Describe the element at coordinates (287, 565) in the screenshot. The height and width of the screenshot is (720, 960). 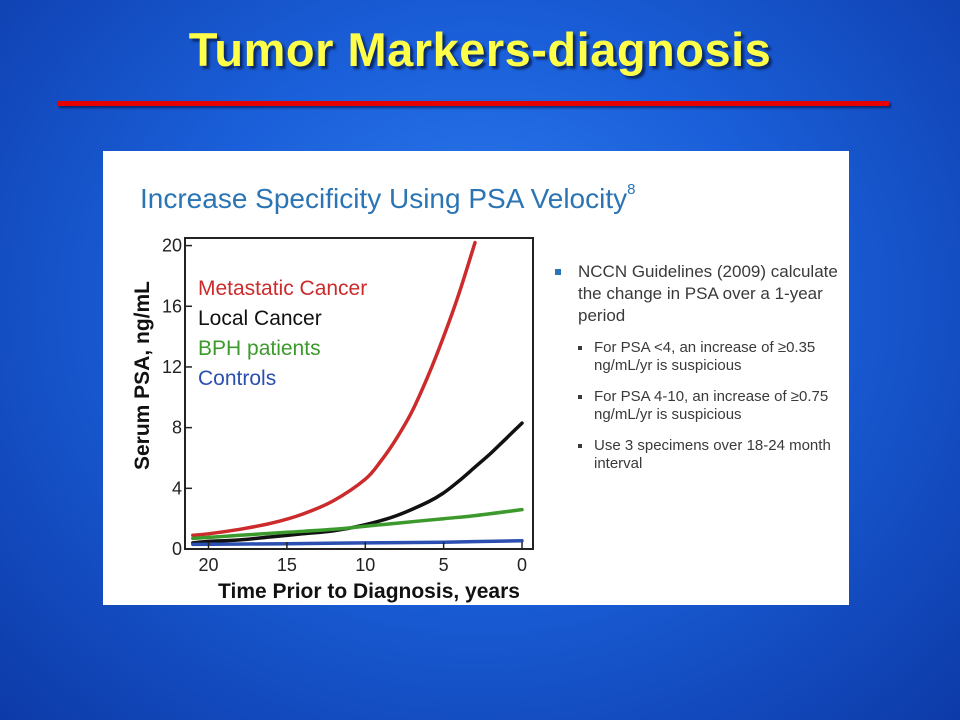
I see `x-tick-label: 15` at that location.